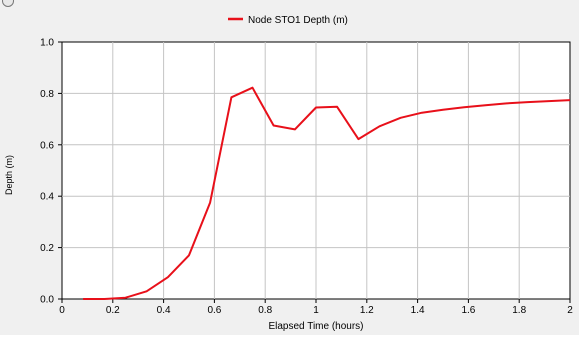 Image resolution: width=579 pixels, height=340 pixels. I want to click on x-tick-labels: 0 0.2 0.4 0.6 0.8 1 1.2 1.4 1.6 1.8 2, so click(316, 310).